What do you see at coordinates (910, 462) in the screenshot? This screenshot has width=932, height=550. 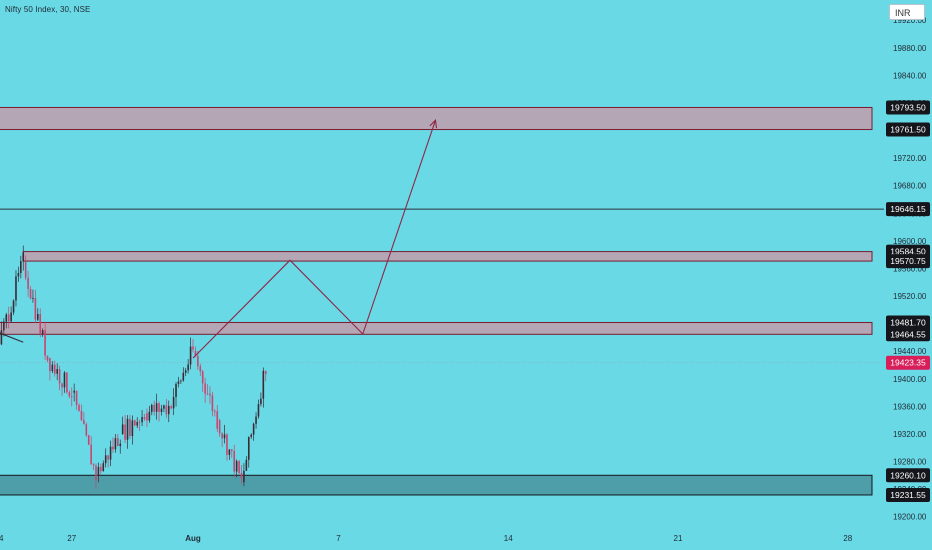 I see `y-tick-label: 19280.00` at bounding box center [910, 462].